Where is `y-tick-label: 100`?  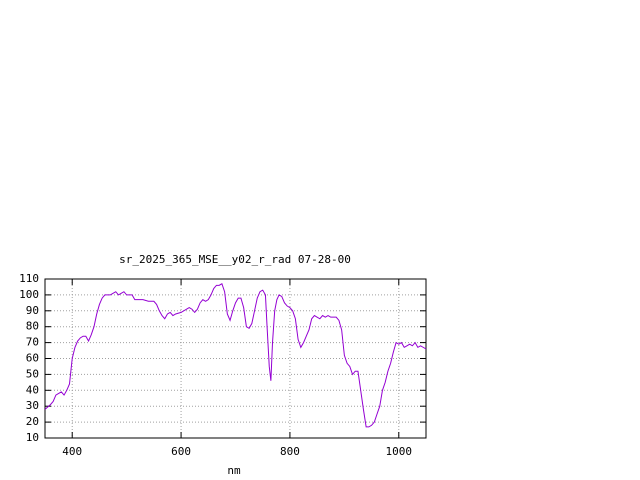
y-tick-label: 100 is located at coordinates (29, 294).